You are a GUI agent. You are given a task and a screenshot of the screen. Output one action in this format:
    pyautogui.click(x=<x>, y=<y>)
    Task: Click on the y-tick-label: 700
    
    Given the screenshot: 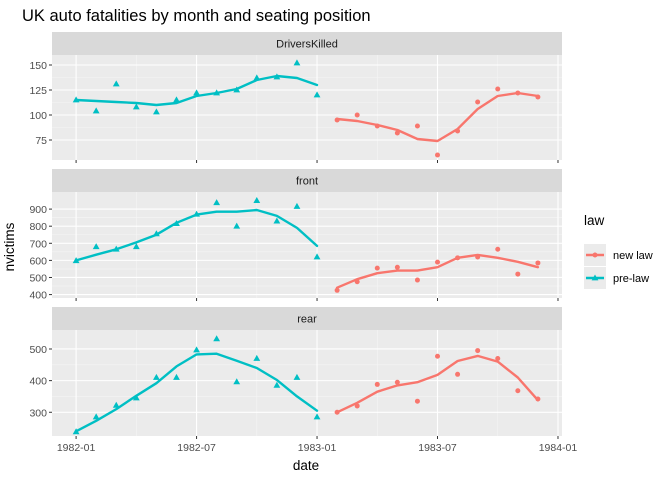 What is the action you would take?
    pyautogui.click(x=38, y=244)
    